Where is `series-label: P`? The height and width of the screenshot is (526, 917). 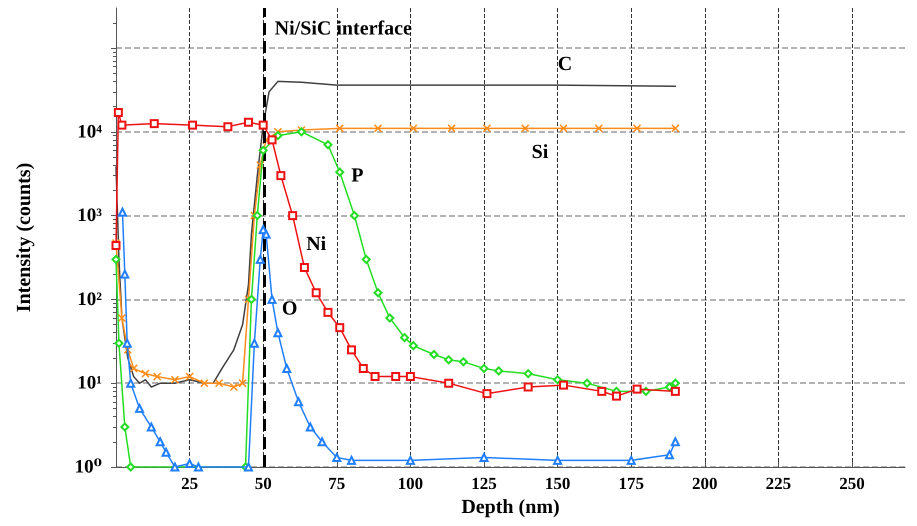
series-label: P is located at coordinates (357, 175).